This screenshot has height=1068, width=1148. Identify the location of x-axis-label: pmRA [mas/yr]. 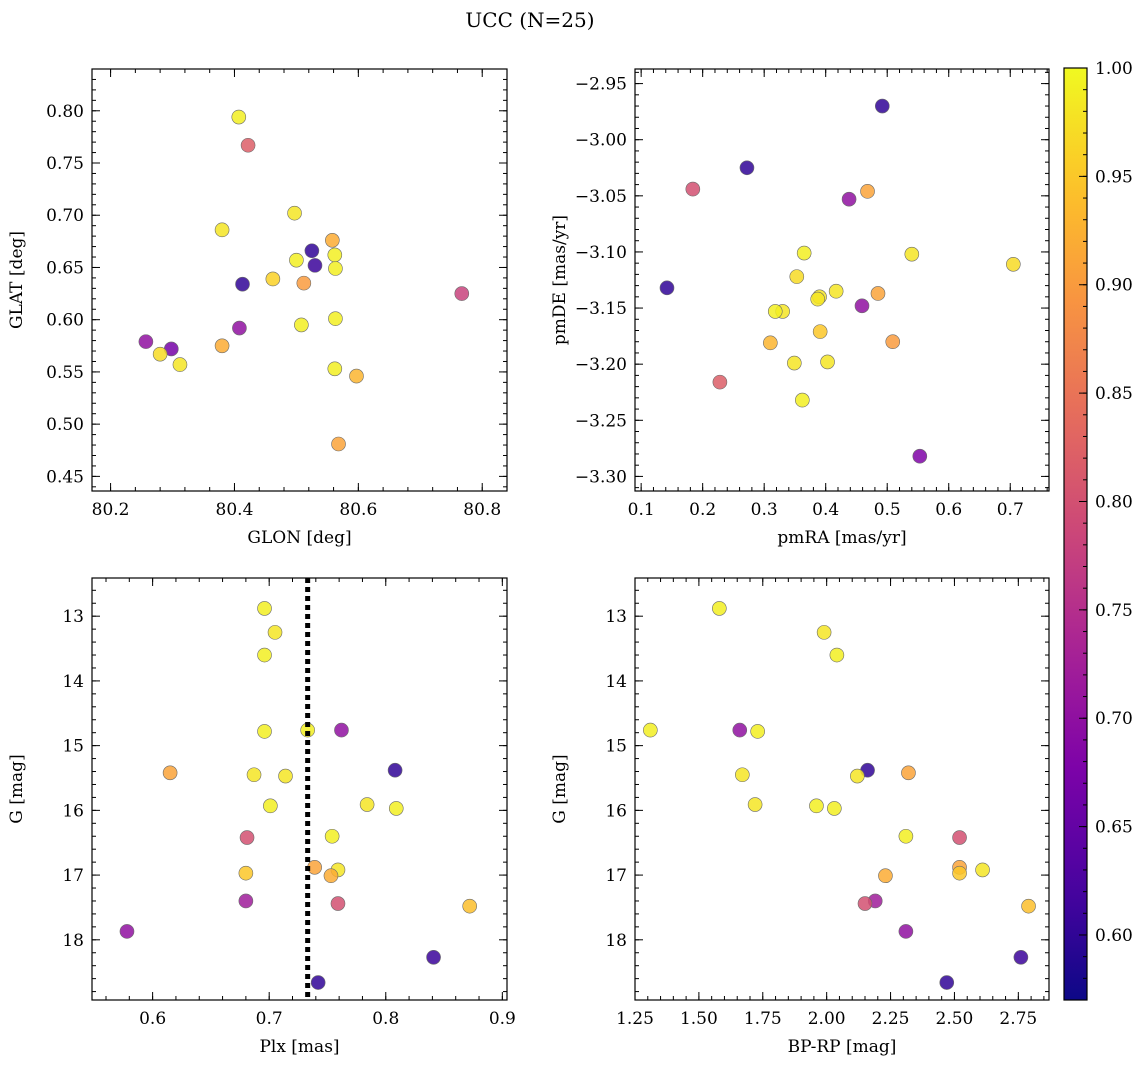
(841, 538).